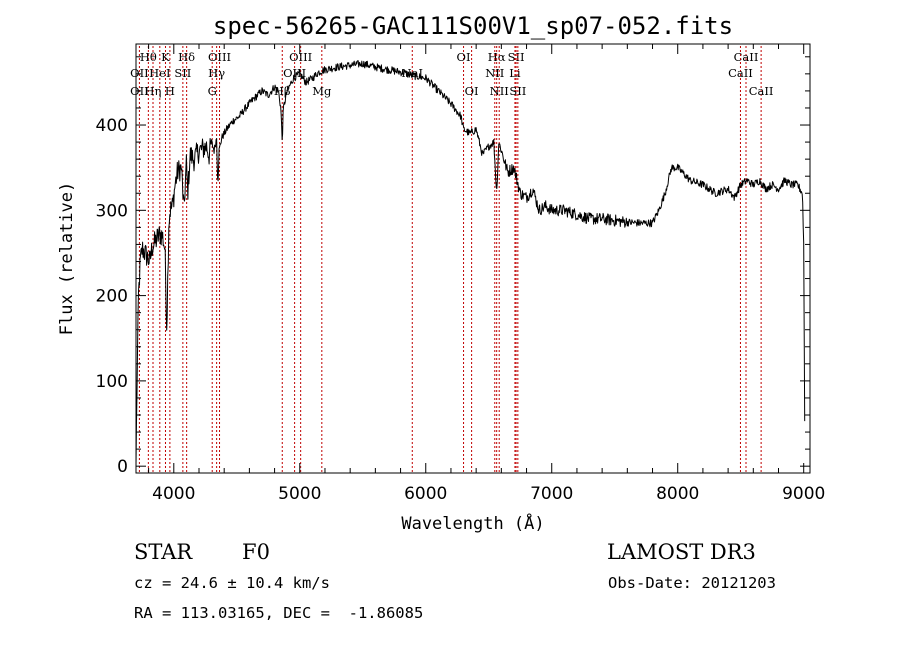 The height and width of the screenshot is (649, 900). What do you see at coordinates (112, 297) in the screenshot?
I see `y-tick-label: 200` at bounding box center [112, 297].